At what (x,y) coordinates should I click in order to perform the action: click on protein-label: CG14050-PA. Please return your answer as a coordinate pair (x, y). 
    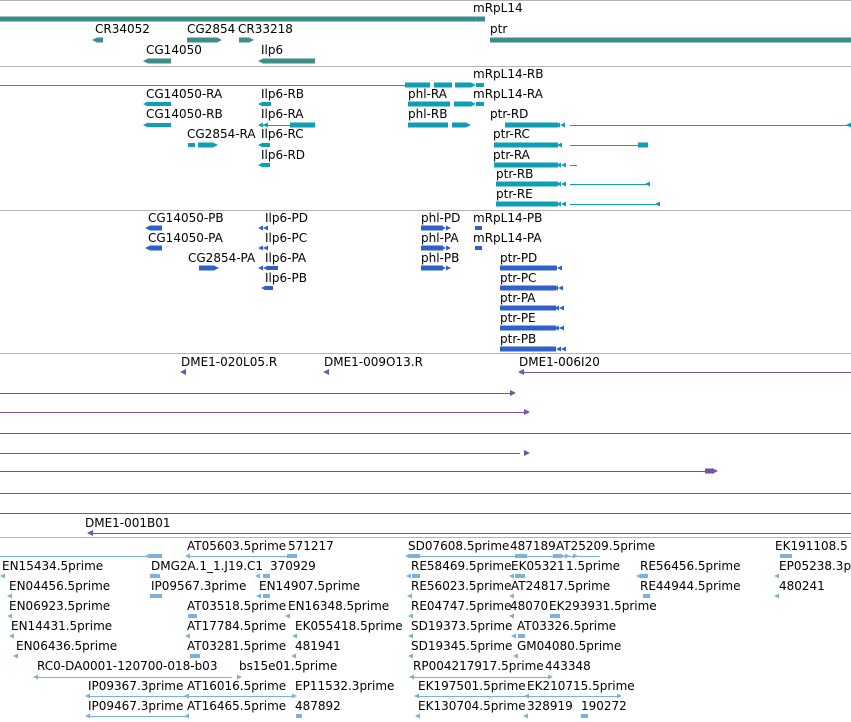
    Looking at the image, I should click on (185, 238).